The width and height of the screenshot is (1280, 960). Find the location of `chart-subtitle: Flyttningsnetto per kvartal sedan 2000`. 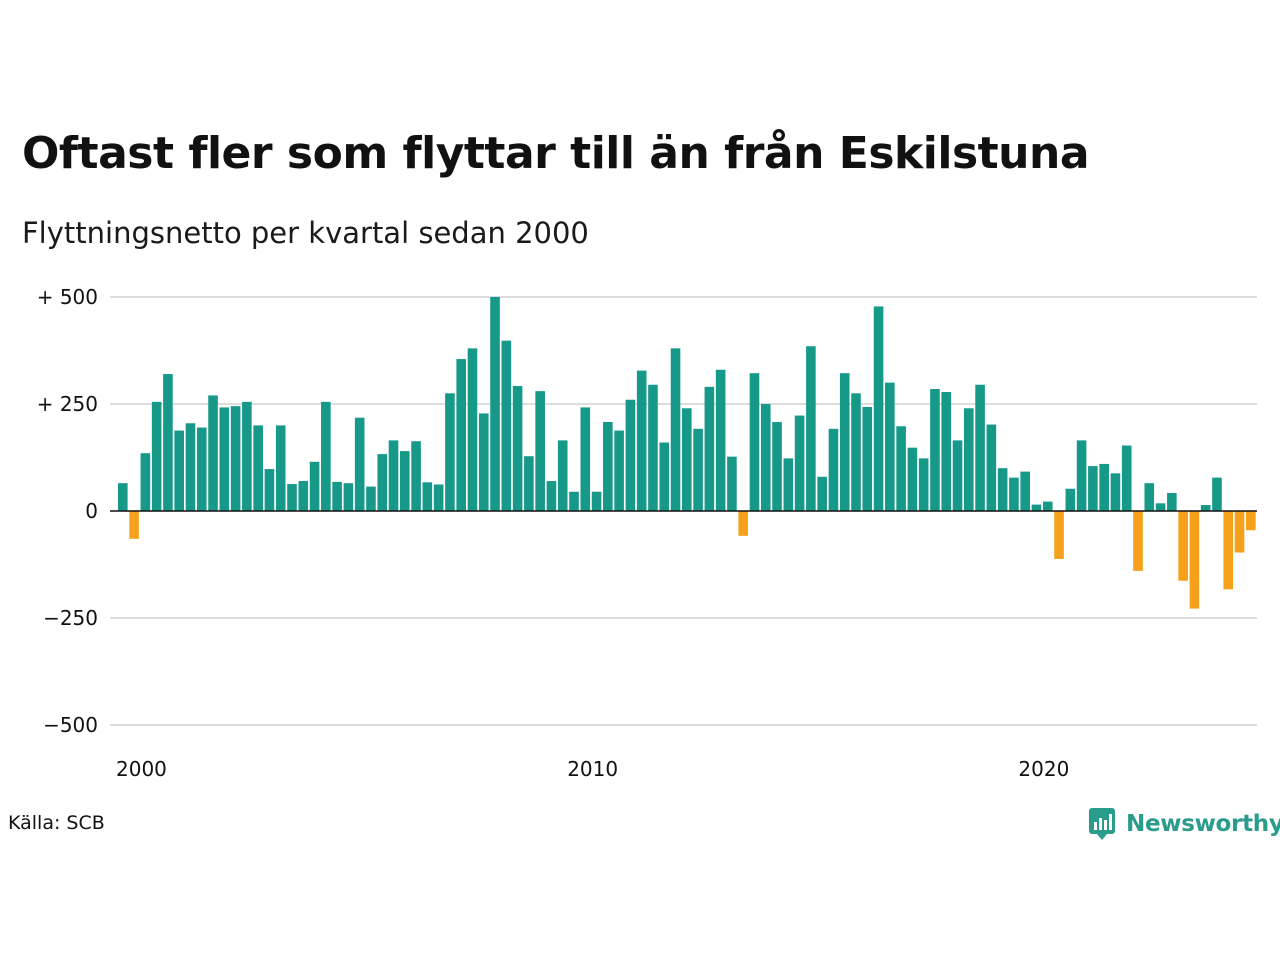

chart-subtitle: Flyttningsnetto per kvartal sedan 2000 is located at coordinates (305, 233).